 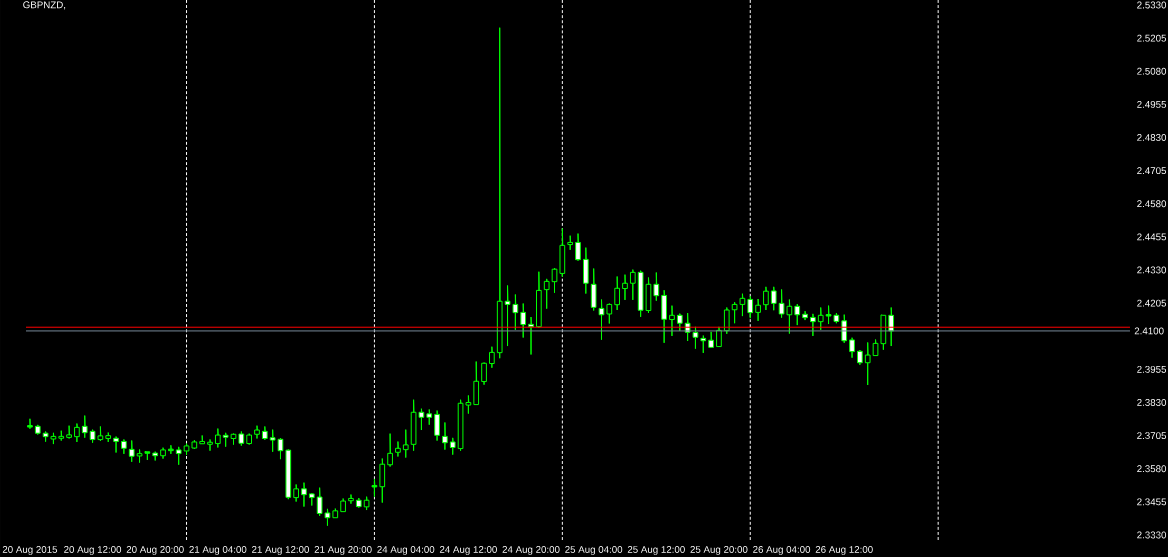 I want to click on y-tick-label: 2.4705, so click(x=1152, y=171).